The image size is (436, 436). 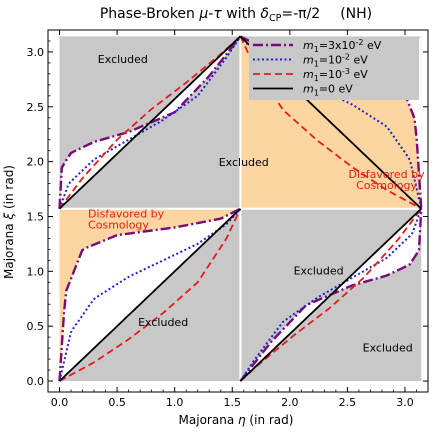 I want to click on legend-label-m1_3e-2: m1=3x10-2 eV, so click(x=342, y=46).